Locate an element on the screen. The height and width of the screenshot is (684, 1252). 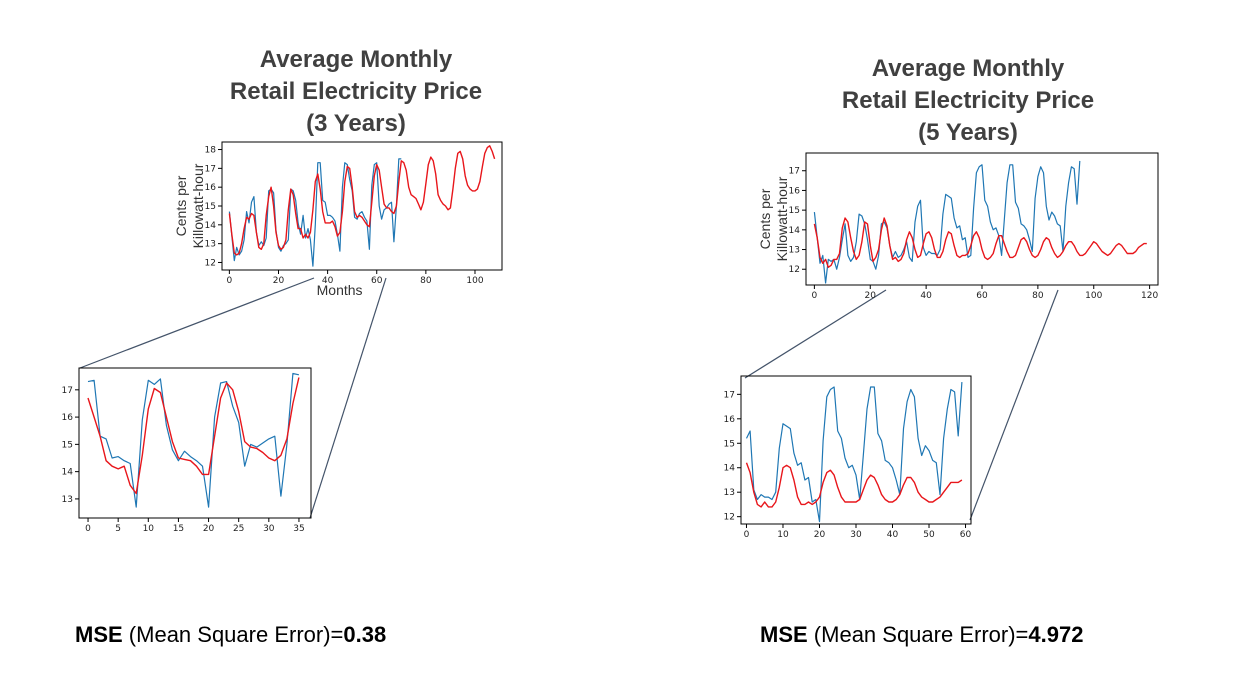
left-title-line-3: (3 Years) is located at coordinates (356, 123).